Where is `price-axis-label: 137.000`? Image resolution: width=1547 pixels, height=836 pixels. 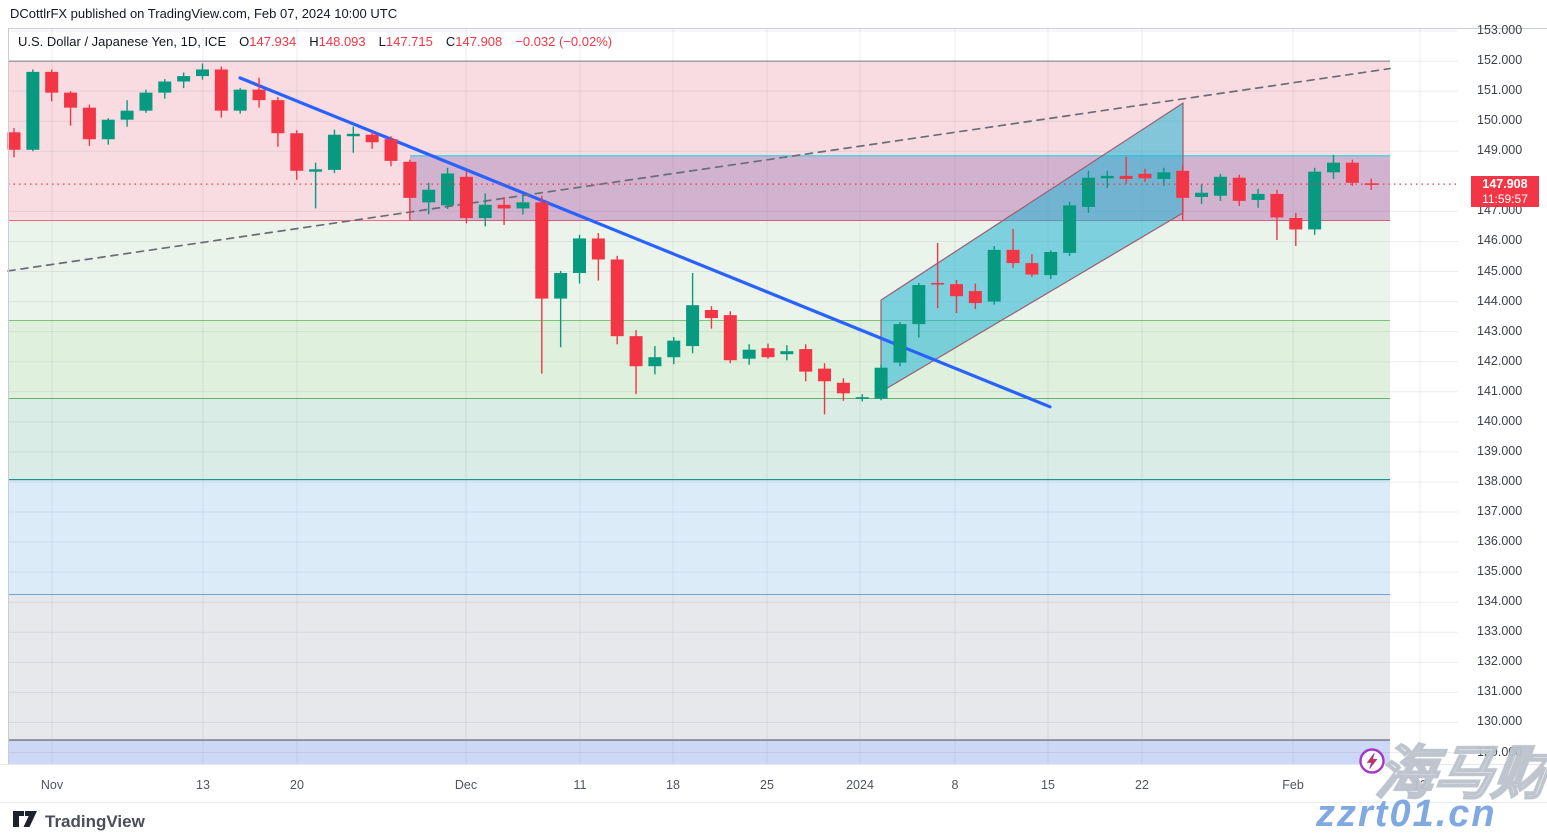
price-axis-label: 137.000 is located at coordinates (1500, 511).